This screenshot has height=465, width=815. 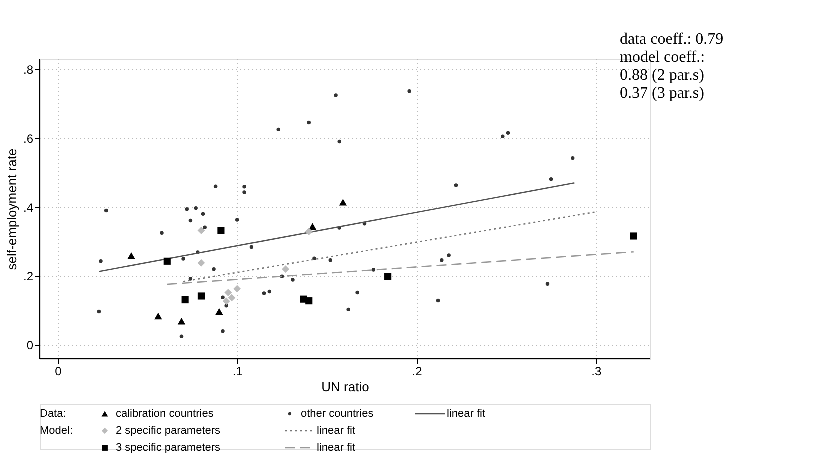 I want to click on legend-label: other countries, so click(x=337, y=414).